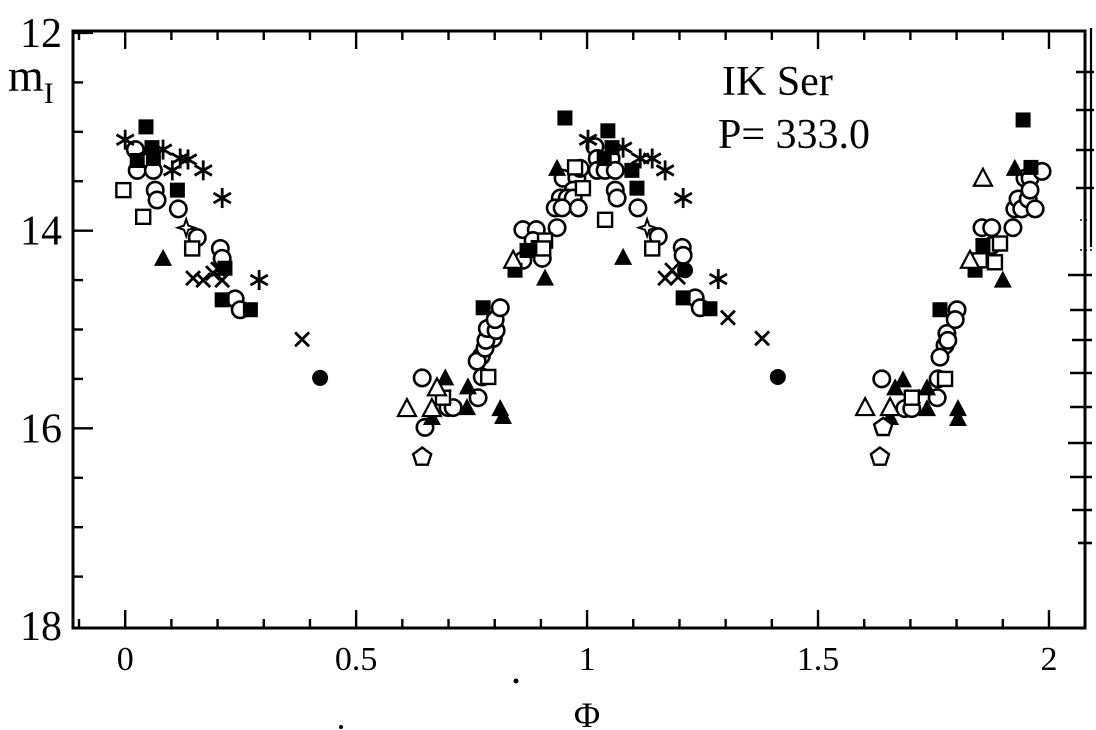  Describe the element at coordinates (41, 429) in the screenshot. I see `y-tick-label: 16` at that location.